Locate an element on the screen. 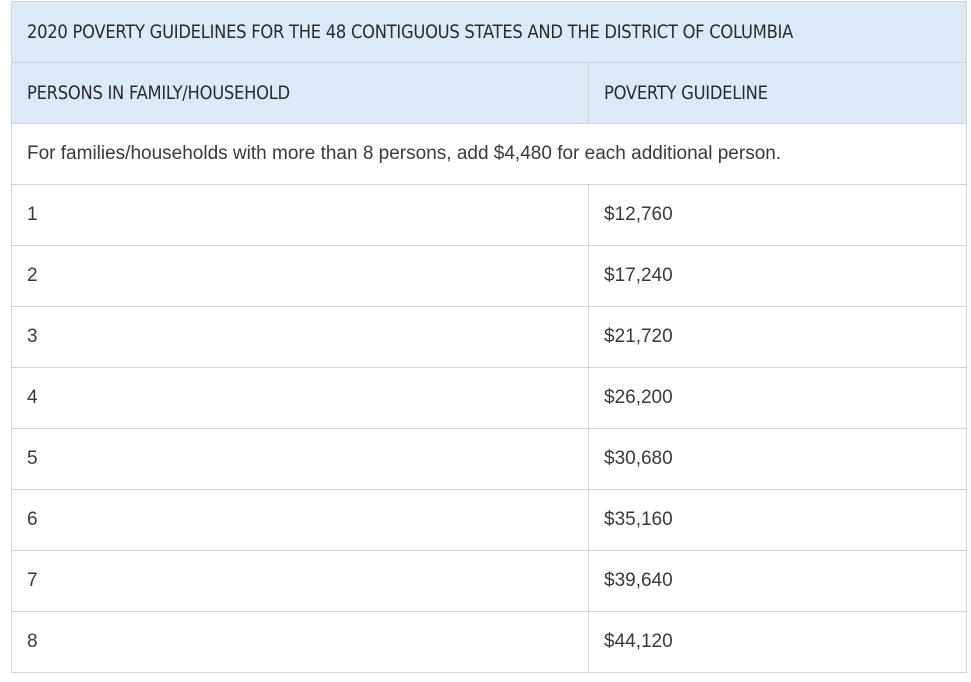 Image resolution: width=971 pixels, height=682 pixels. table-row: 4 $26,200 is located at coordinates (489, 398).